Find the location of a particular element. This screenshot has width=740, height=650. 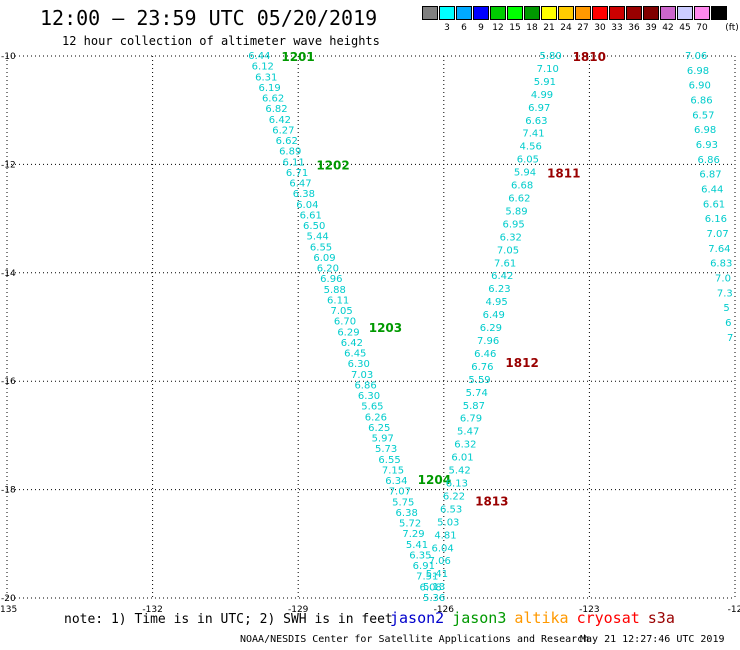

pass-time-label: 1203 is located at coordinates (385, 328).